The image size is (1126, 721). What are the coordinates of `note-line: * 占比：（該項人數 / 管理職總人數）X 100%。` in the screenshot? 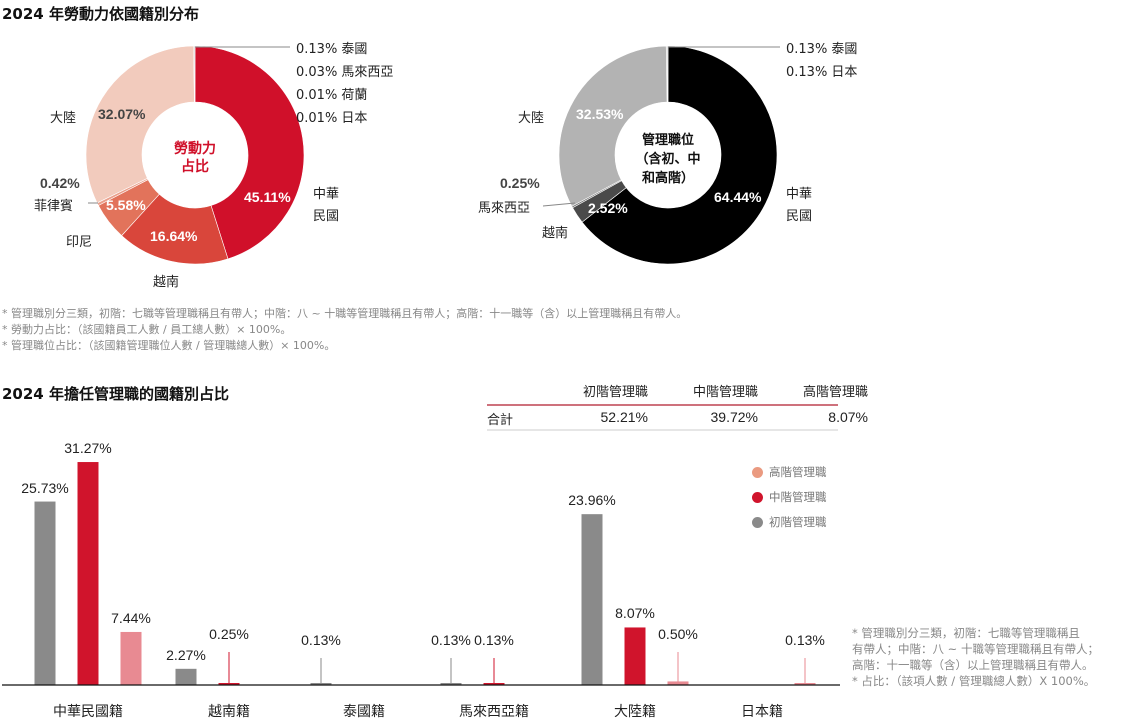 It's located at (974, 681).